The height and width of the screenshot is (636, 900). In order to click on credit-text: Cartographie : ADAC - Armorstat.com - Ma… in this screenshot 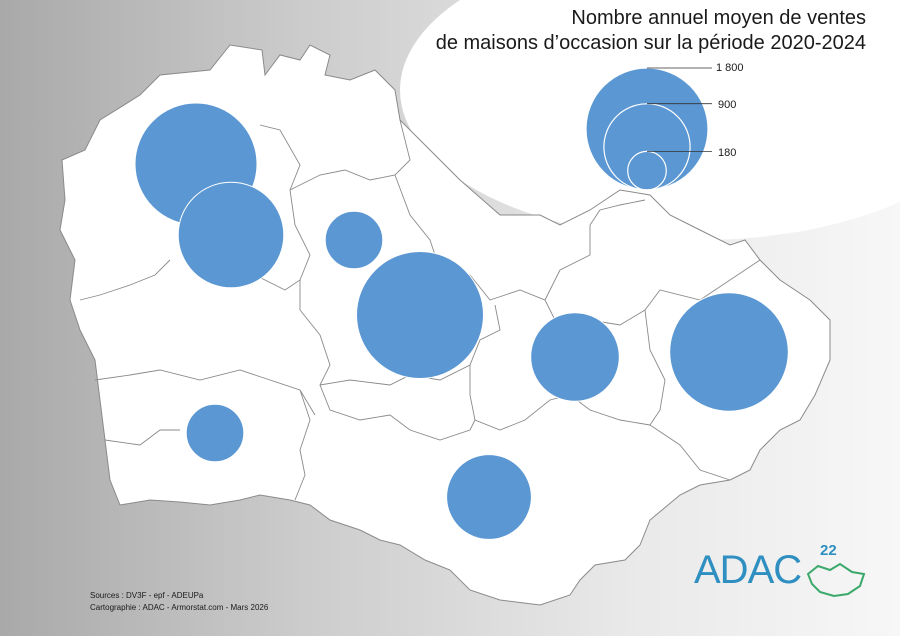, I will do `click(179, 607)`.